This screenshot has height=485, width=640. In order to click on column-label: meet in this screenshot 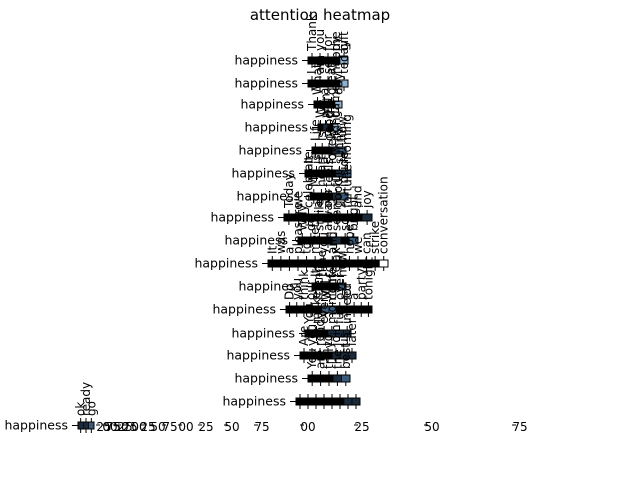, I will do `click(315, 238)`.